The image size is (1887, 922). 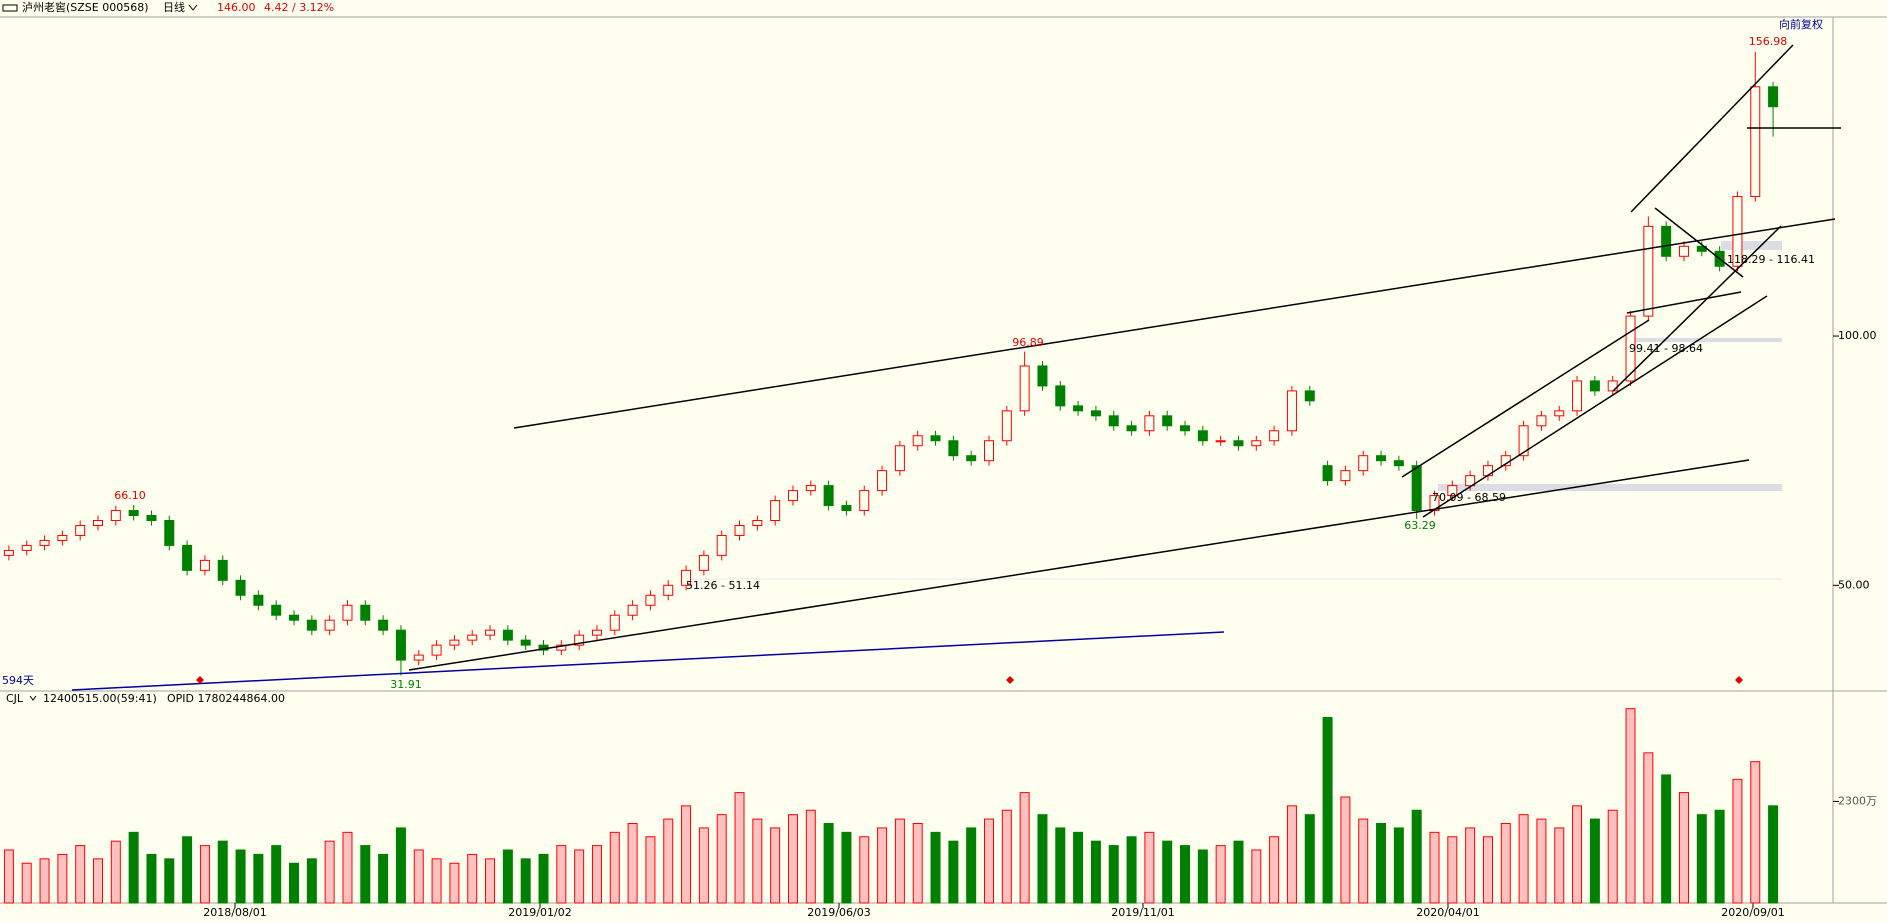 I want to click on period: 日线, so click(x=174, y=7).